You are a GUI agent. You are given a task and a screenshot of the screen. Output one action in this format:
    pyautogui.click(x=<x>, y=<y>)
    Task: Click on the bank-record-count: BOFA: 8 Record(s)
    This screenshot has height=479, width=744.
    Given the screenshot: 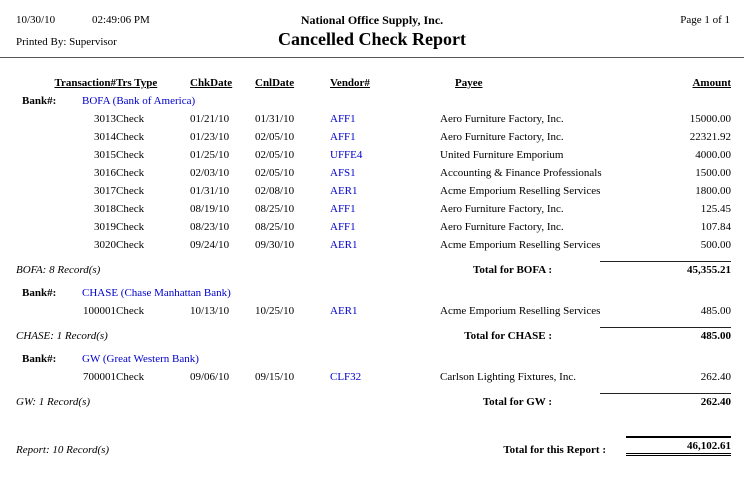 What is the action you would take?
    pyautogui.click(x=58, y=270)
    